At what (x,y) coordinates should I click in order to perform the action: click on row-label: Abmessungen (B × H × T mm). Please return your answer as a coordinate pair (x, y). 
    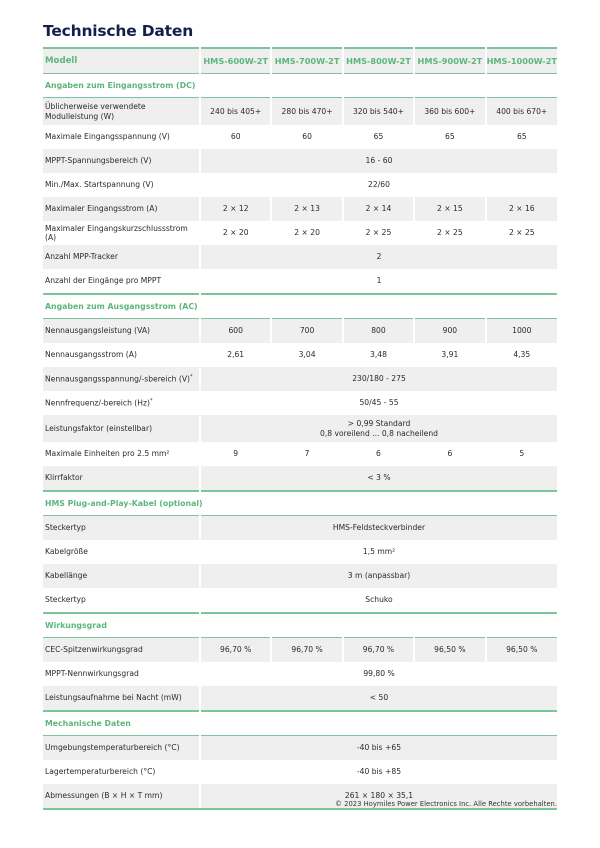
    Looking at the image, I should click on (122, 797).